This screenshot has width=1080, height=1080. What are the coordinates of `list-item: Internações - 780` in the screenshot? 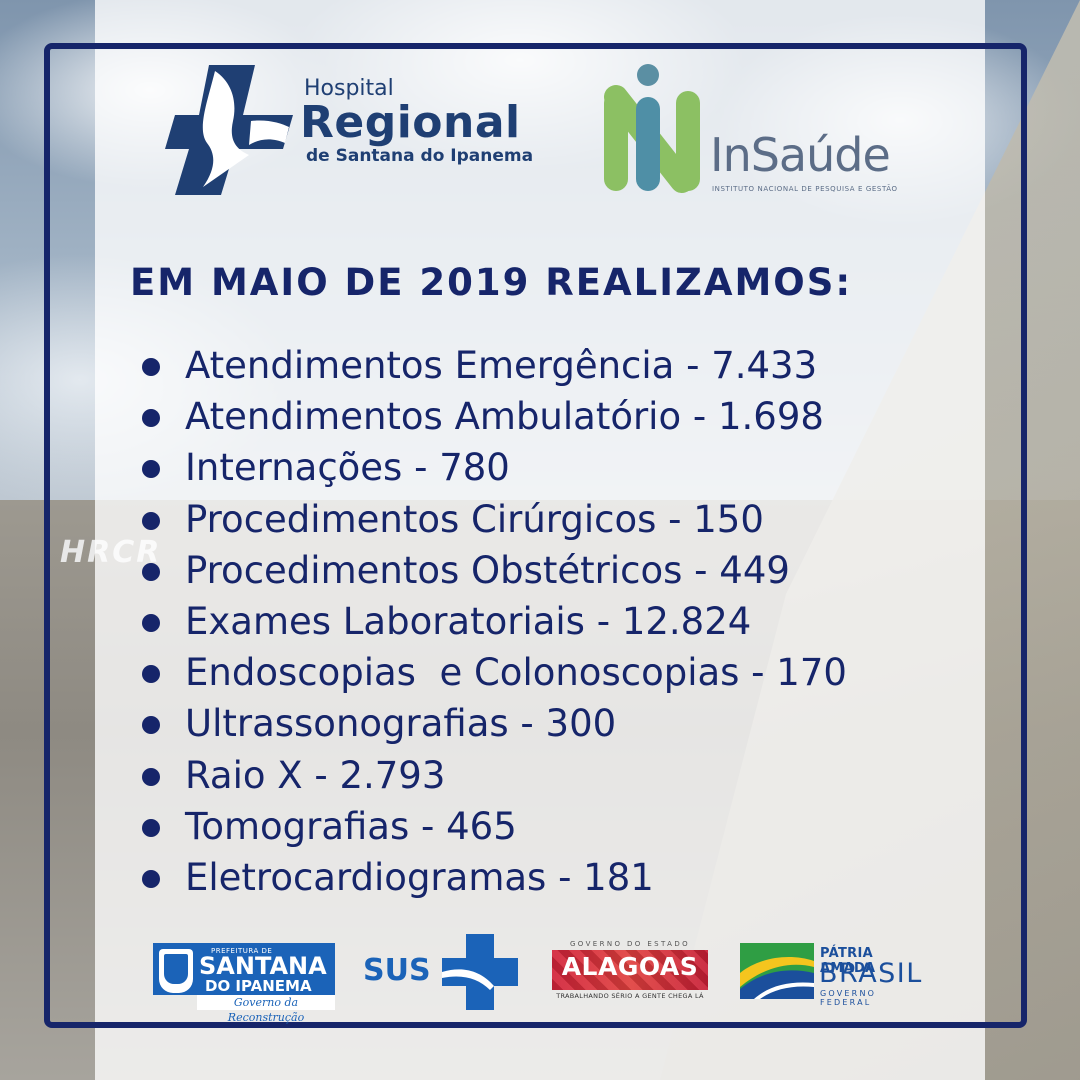 It's located at (493, 467).